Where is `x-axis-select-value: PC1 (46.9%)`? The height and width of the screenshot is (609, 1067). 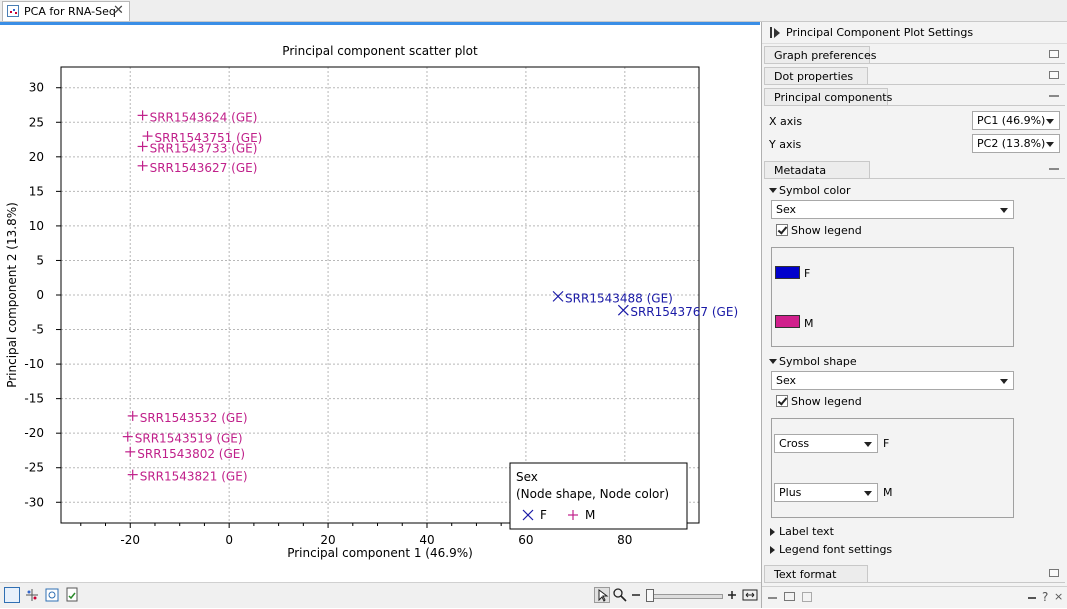 x-axis-select-value: PC1 (46.9%) is located at coordinates (1011, 120).